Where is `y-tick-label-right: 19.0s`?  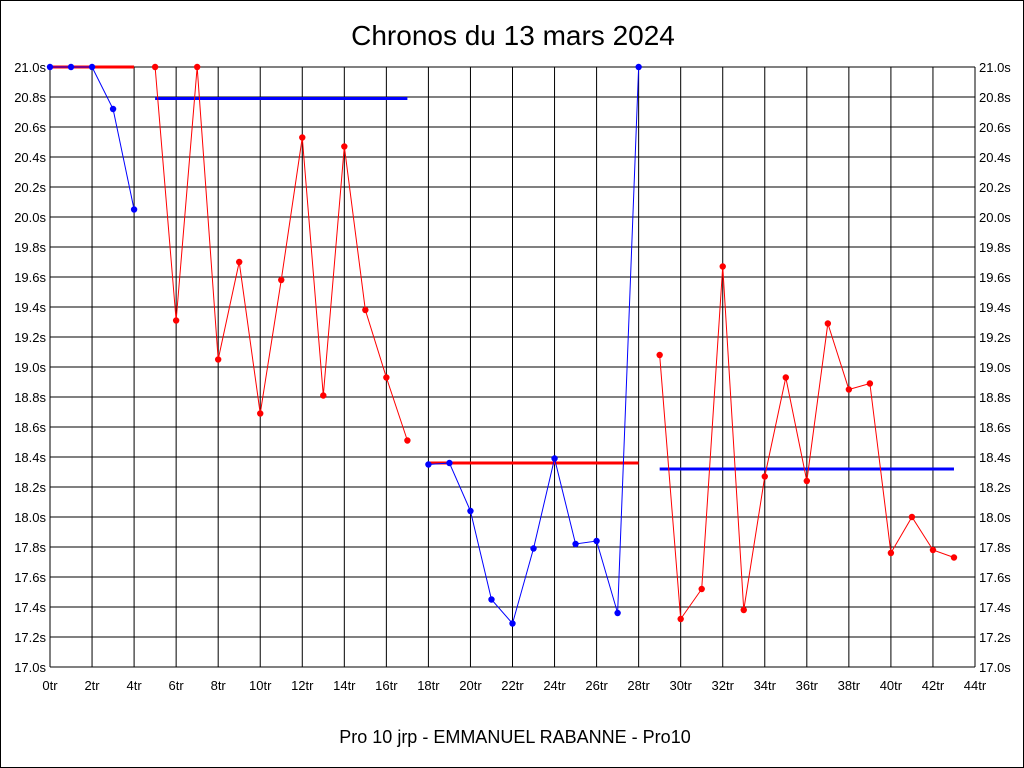 y-tick-label-right: 19.0s is located at coordinates (995, 367).